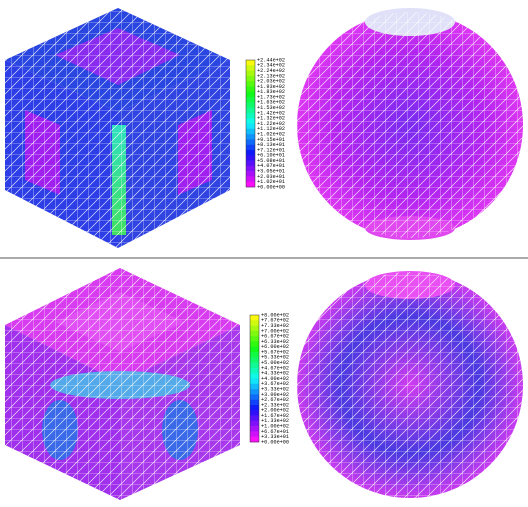  Describe the element at coordinates (275, 395) in the screenshot. I see `legend-label: +3.00e+02` at that location.